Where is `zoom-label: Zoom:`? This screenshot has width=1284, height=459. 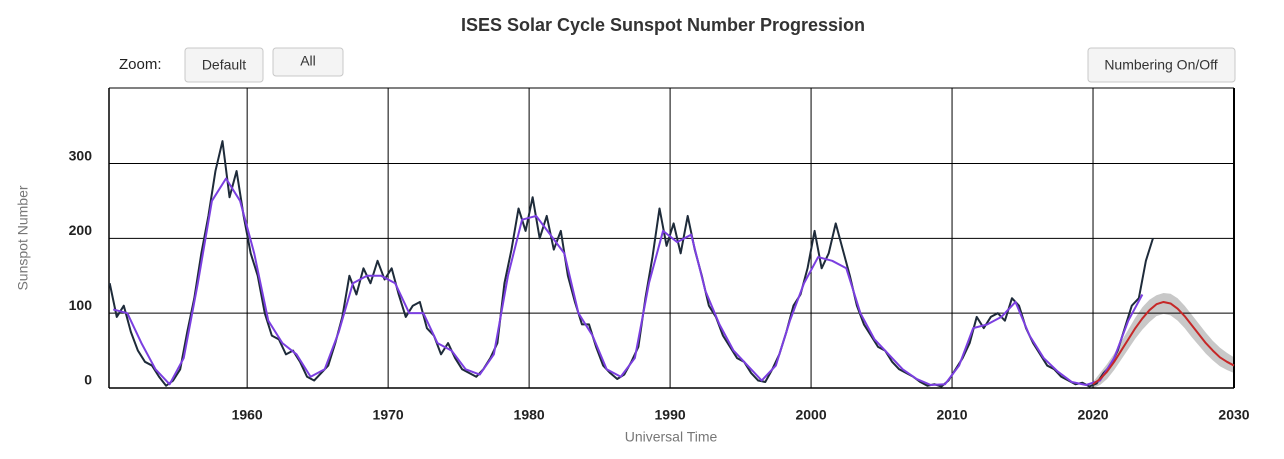
zoom-label: Zoom: is located at coordinates (140, 64).